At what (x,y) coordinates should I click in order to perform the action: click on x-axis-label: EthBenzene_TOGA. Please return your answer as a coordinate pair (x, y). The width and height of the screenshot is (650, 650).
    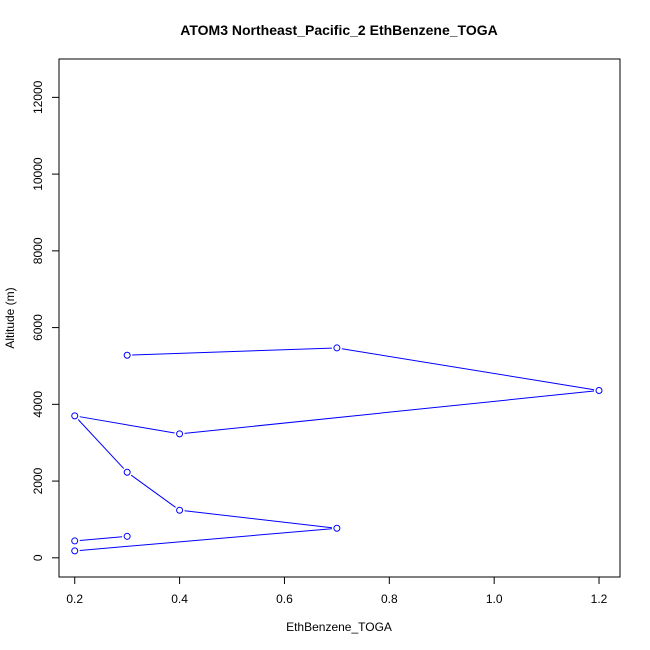
    Looking at the image, I should click on (339, 627).